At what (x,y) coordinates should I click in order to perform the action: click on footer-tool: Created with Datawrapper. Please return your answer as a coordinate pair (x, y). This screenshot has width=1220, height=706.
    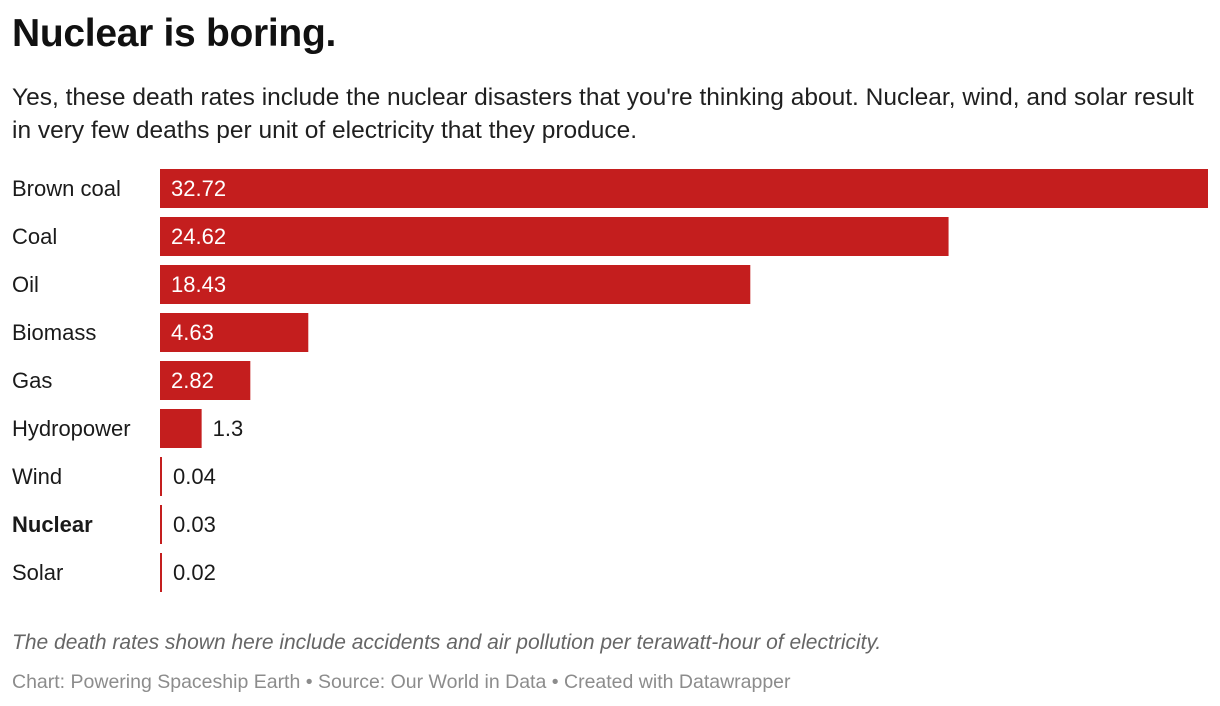
    Looking at the image, I should click on (677, 682).